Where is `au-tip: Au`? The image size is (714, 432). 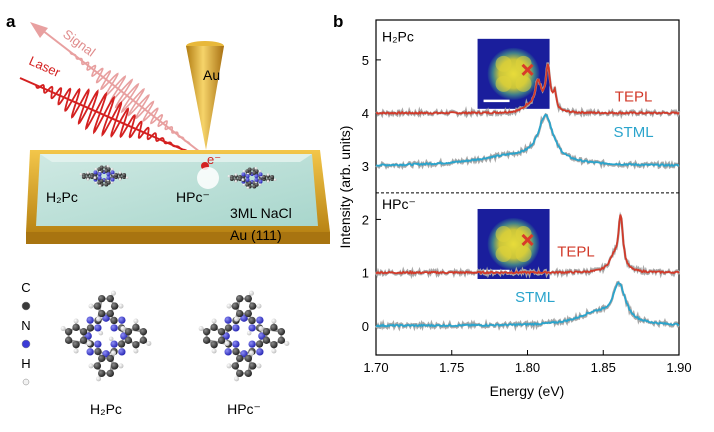 au-tip: Au is located at coordinates (205, 95).